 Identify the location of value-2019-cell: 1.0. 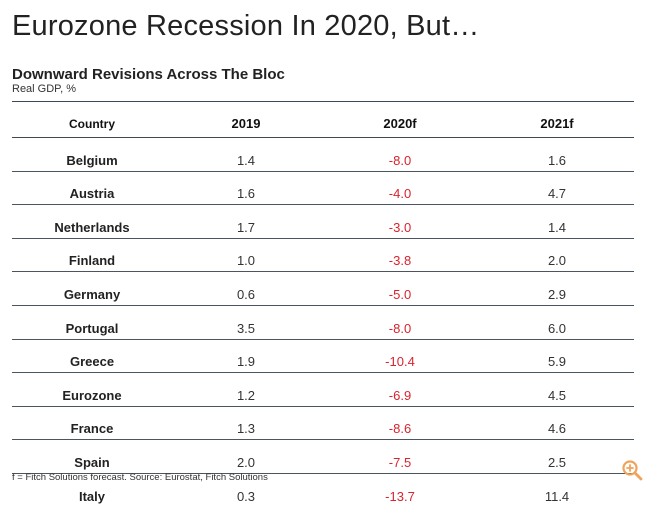
(246, 255).